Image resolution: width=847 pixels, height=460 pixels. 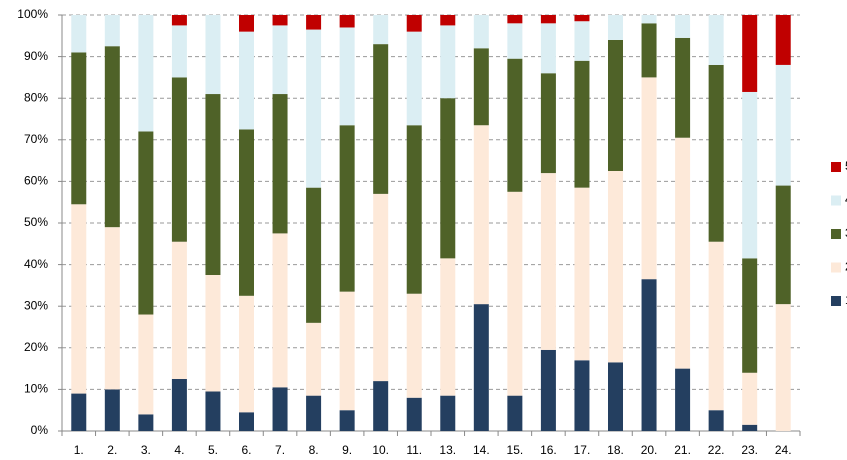 What do you see at coordinates (716, 450) in the screenshot?
I see `x-tick-label: 22.` at bounding box center [716, 450].